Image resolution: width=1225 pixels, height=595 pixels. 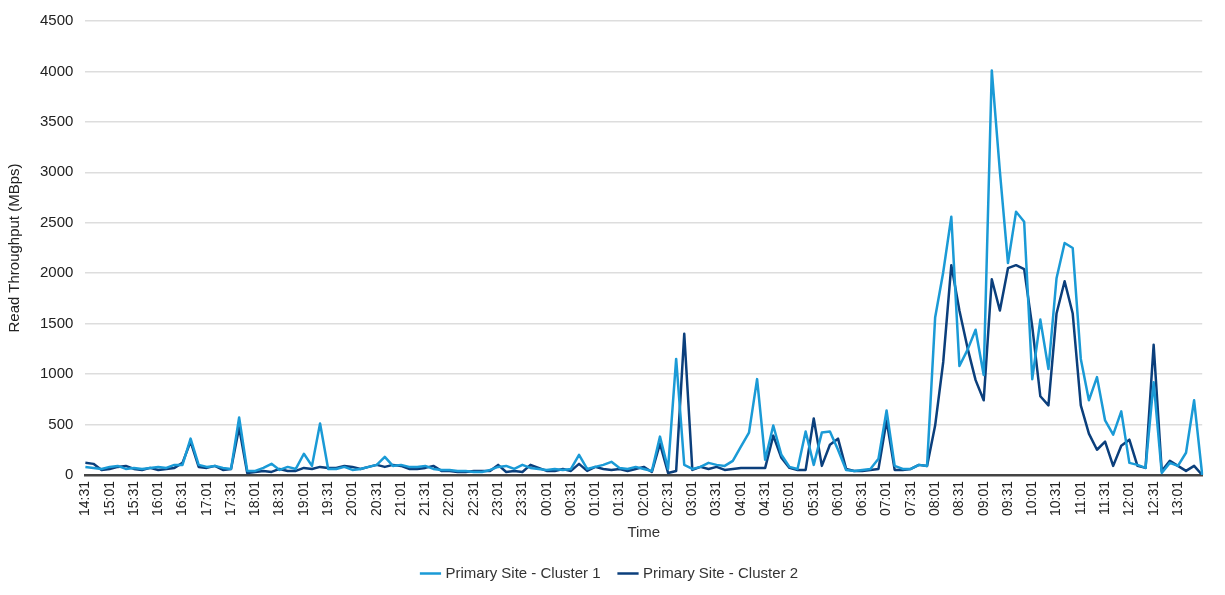 What do you see at coordinates (569, 498) in the screenshot?
I see `x-tick-label: 00:31` at bounding box center [569, 498].